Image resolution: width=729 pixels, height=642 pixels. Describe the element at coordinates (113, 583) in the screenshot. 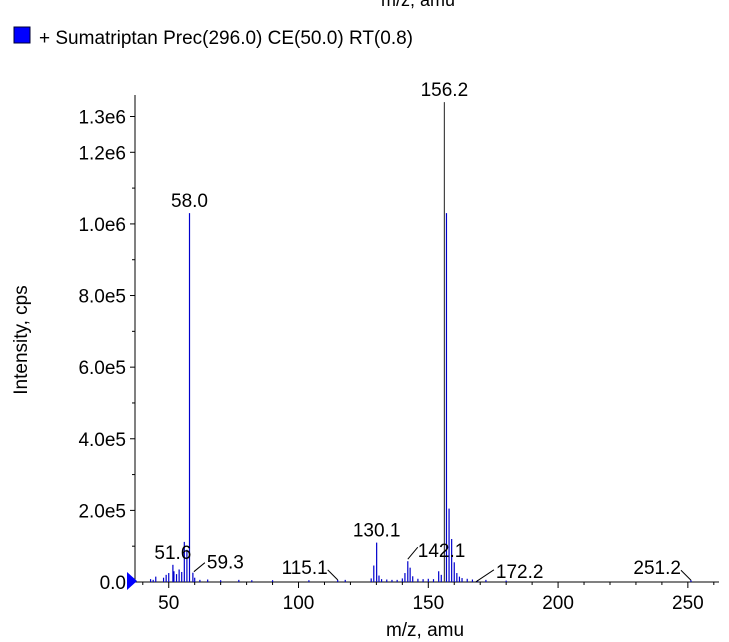

I see `y-tick-label: 0.0` at that location.